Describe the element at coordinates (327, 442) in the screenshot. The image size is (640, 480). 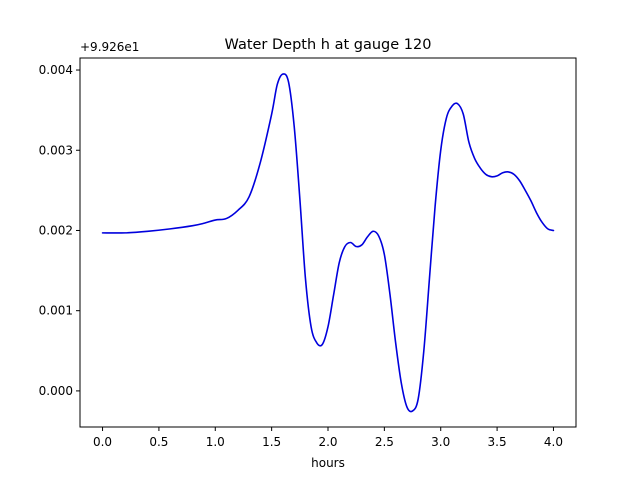
I see `x-tick-label: 2.0` at that location.